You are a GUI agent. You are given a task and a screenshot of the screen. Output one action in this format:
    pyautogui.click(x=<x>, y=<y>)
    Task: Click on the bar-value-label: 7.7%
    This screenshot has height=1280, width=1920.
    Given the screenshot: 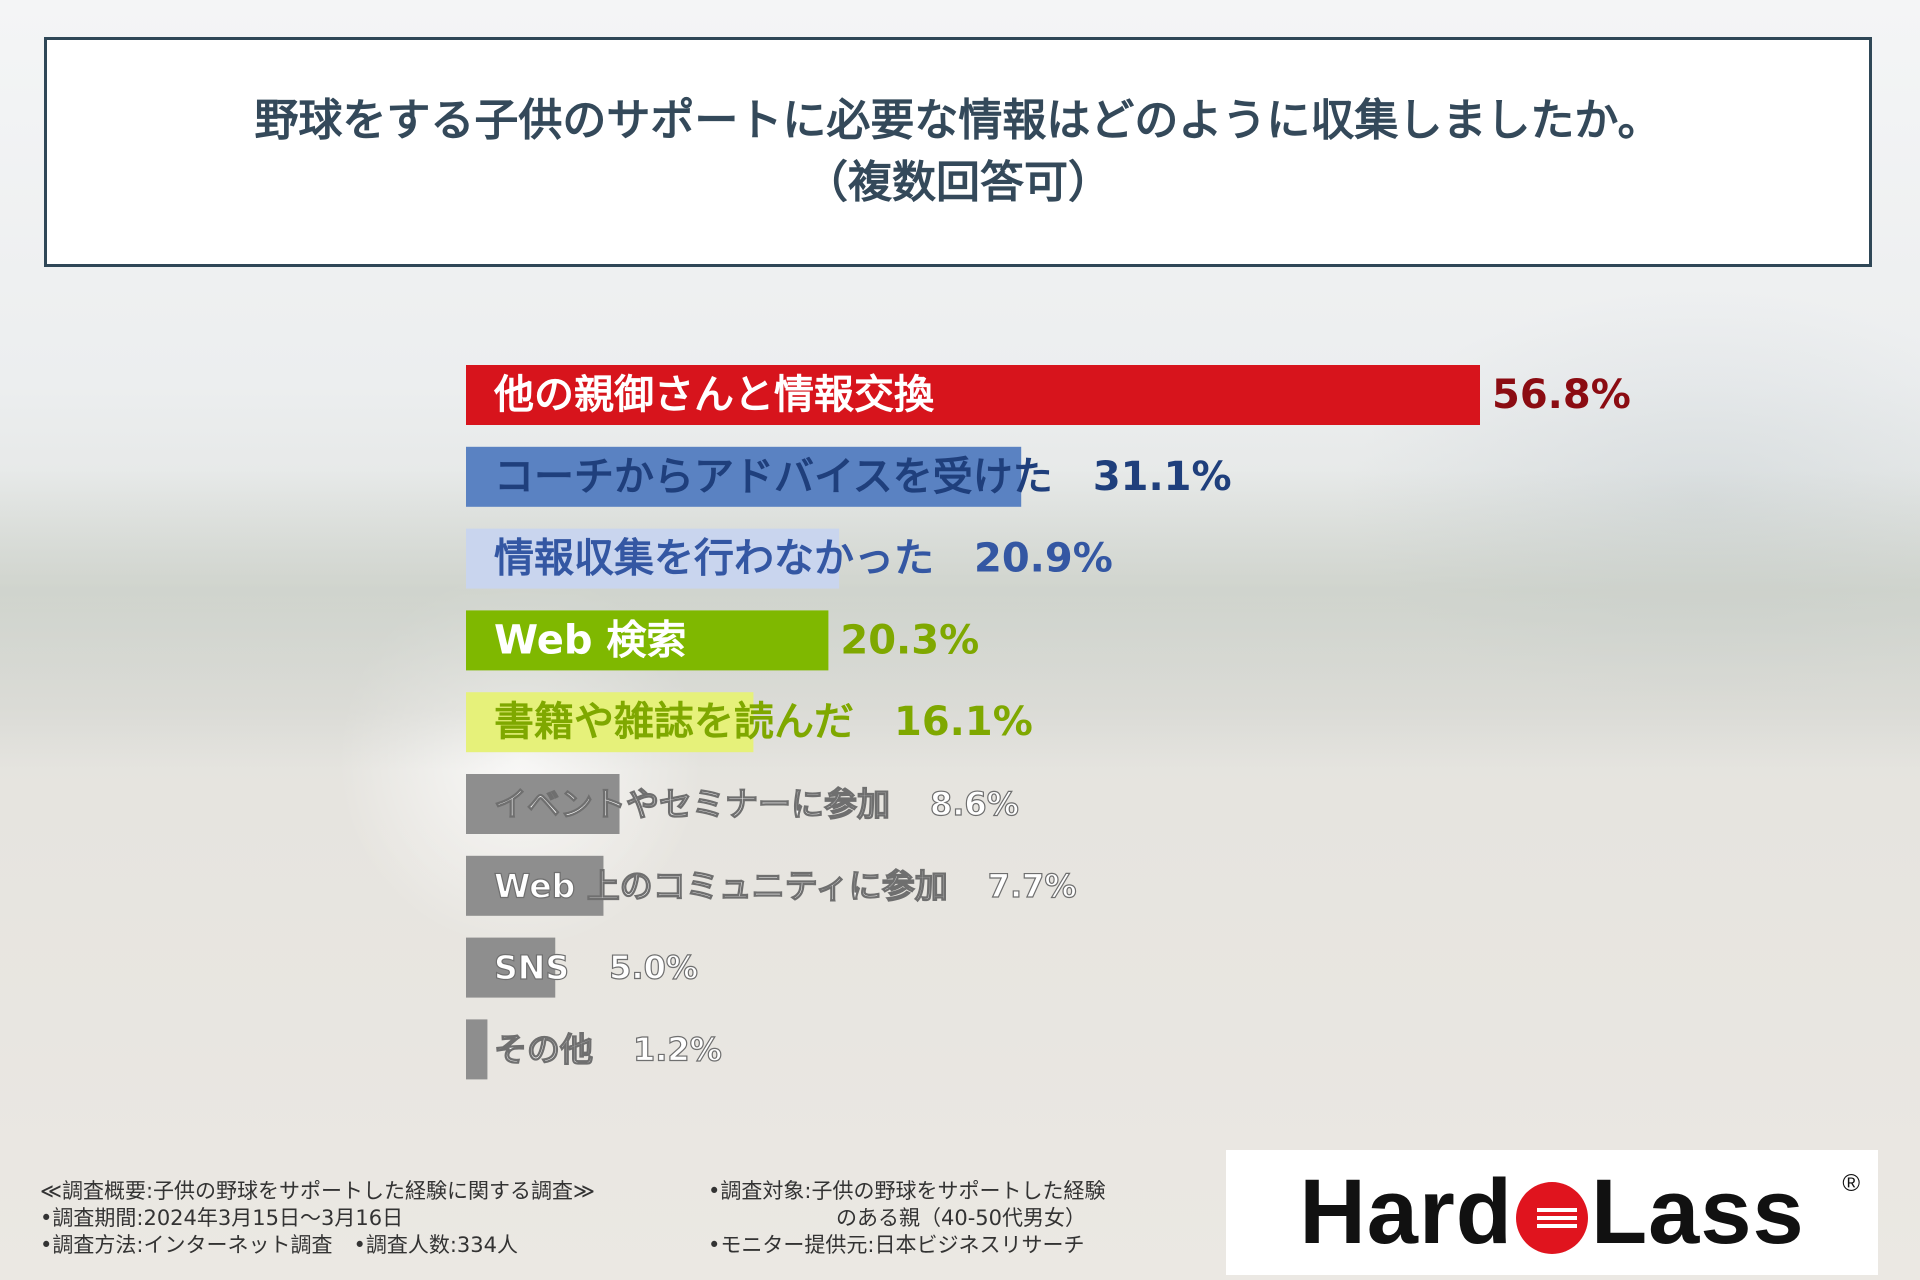 What is the action you would take?
    pyautogui.click(x=1032, y=886)
    